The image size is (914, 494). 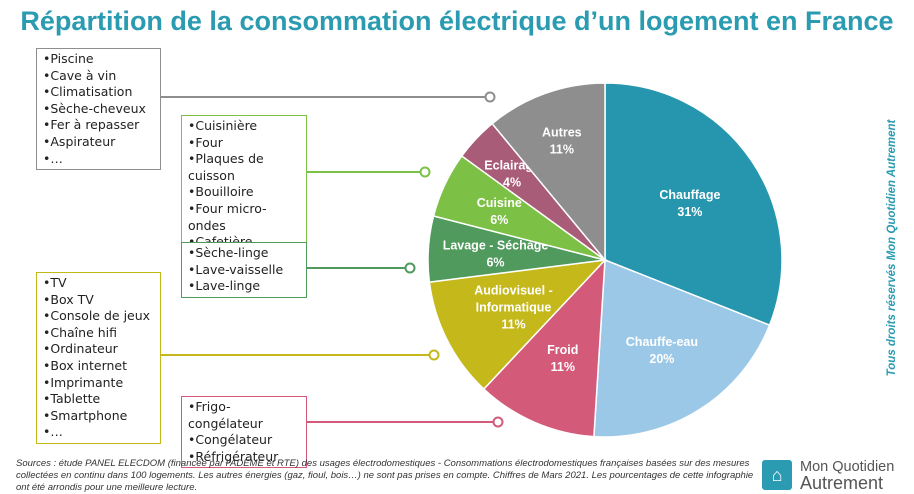 What do you see at coordinates (513, 291) in the screenshot?
I see `slice-label-audiovisuel-informatique: Audiovisuel -` at bounding box center [513, 291].